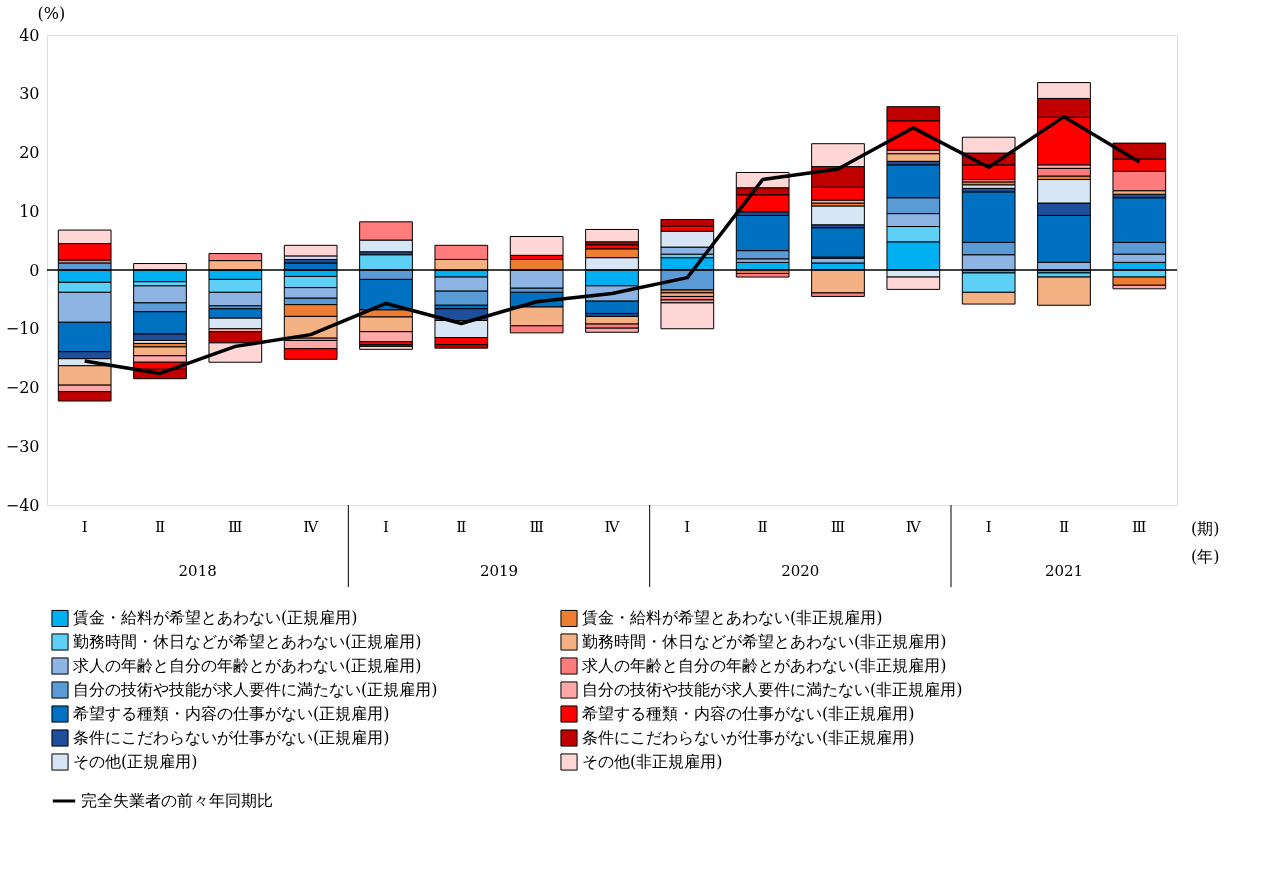 Image resolution: width=1273 pixels, height=886 pixels. Describe the element at coordinates (1205, 556) in the screenshot. I see `text: (年)` at that location.